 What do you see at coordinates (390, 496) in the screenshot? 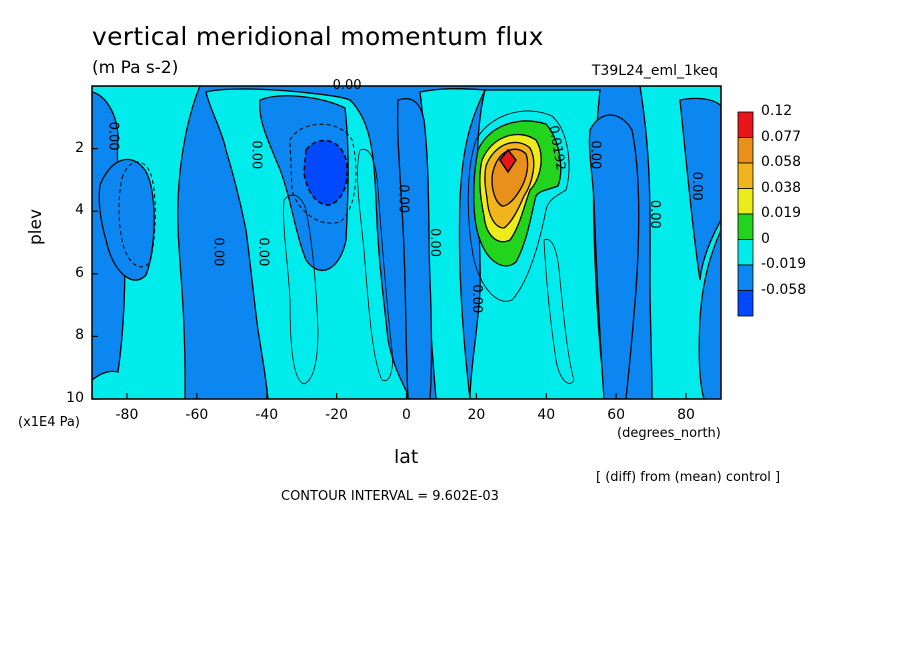
I see `contour-interval-note: CONTOUR INTERVAL = 9.602E-03` at bounding box center [390, 496].